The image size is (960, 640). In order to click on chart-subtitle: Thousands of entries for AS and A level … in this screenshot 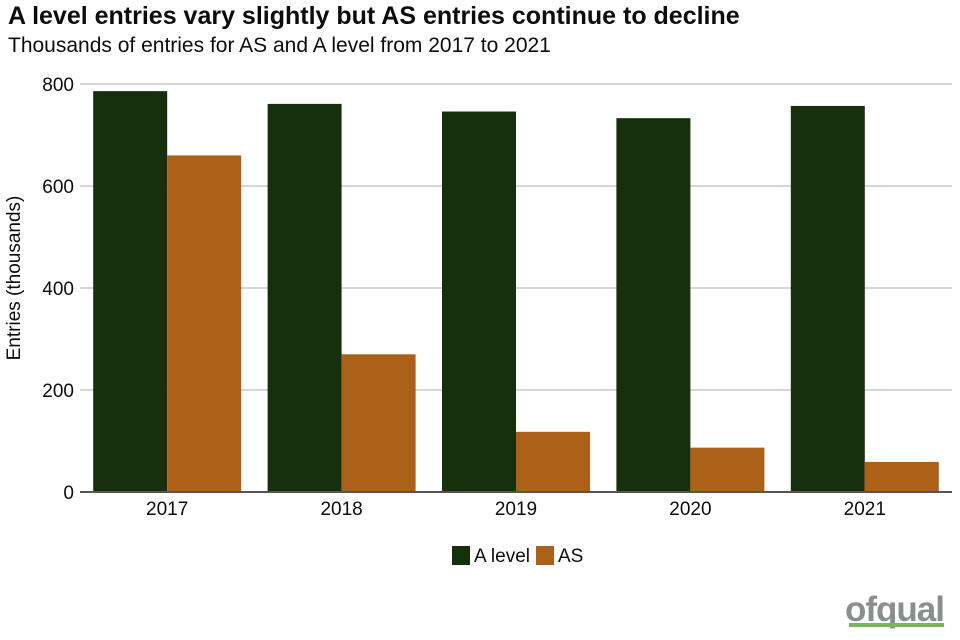, I will do `click(279, 45)`.